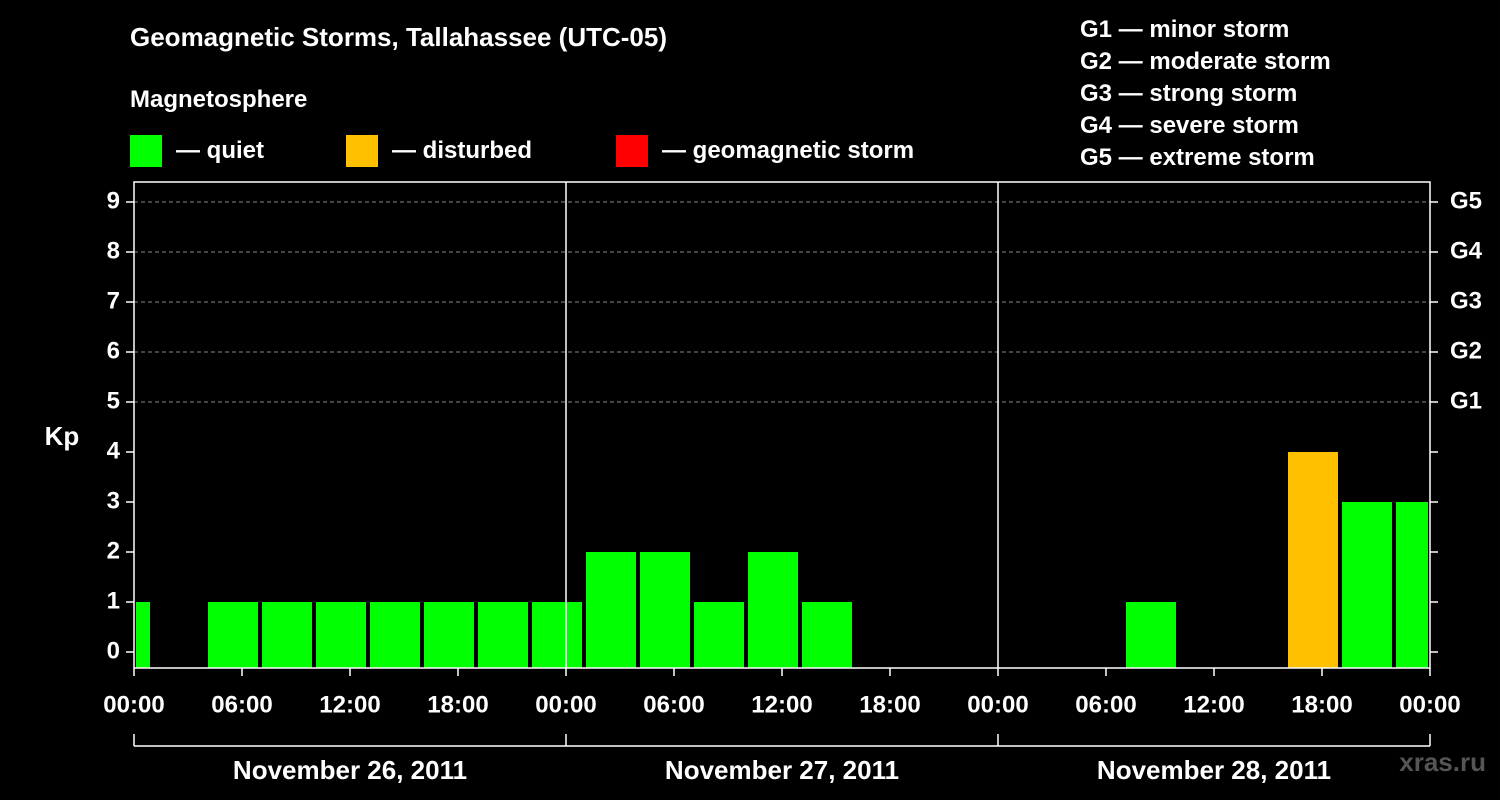  I want to click on g-label-g2: G2, so click(1466, 350).